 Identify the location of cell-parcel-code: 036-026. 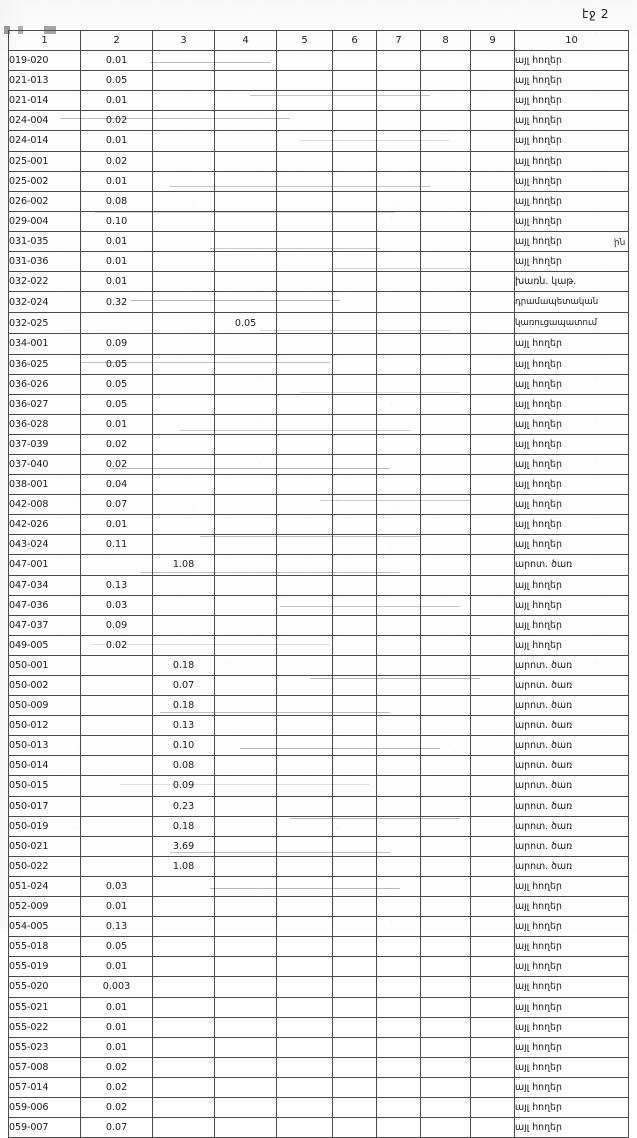
(44, 384).